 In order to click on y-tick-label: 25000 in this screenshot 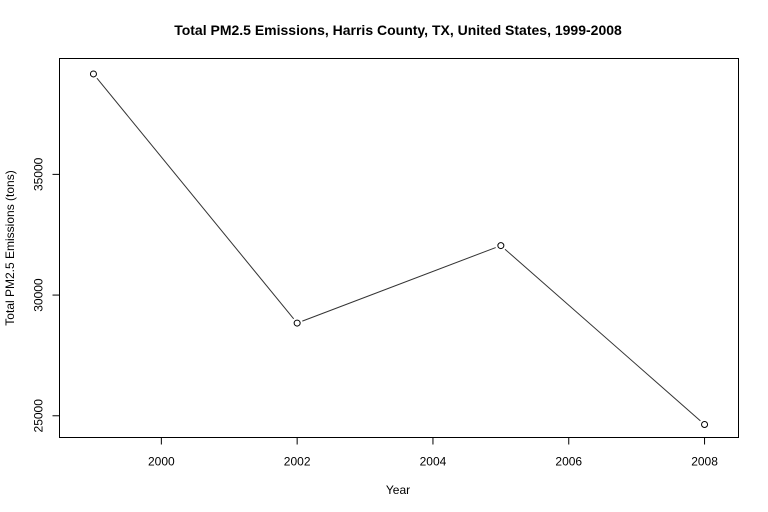, I will do `click(39, 416)`.